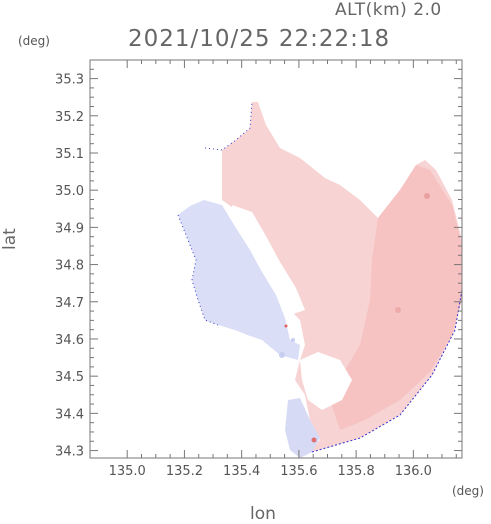  What do you see at coordinates (259, 39) in the screenshot?
I see `timestamp-title: 2021/10/25 22:22:18` at bounding box center [259, 39].